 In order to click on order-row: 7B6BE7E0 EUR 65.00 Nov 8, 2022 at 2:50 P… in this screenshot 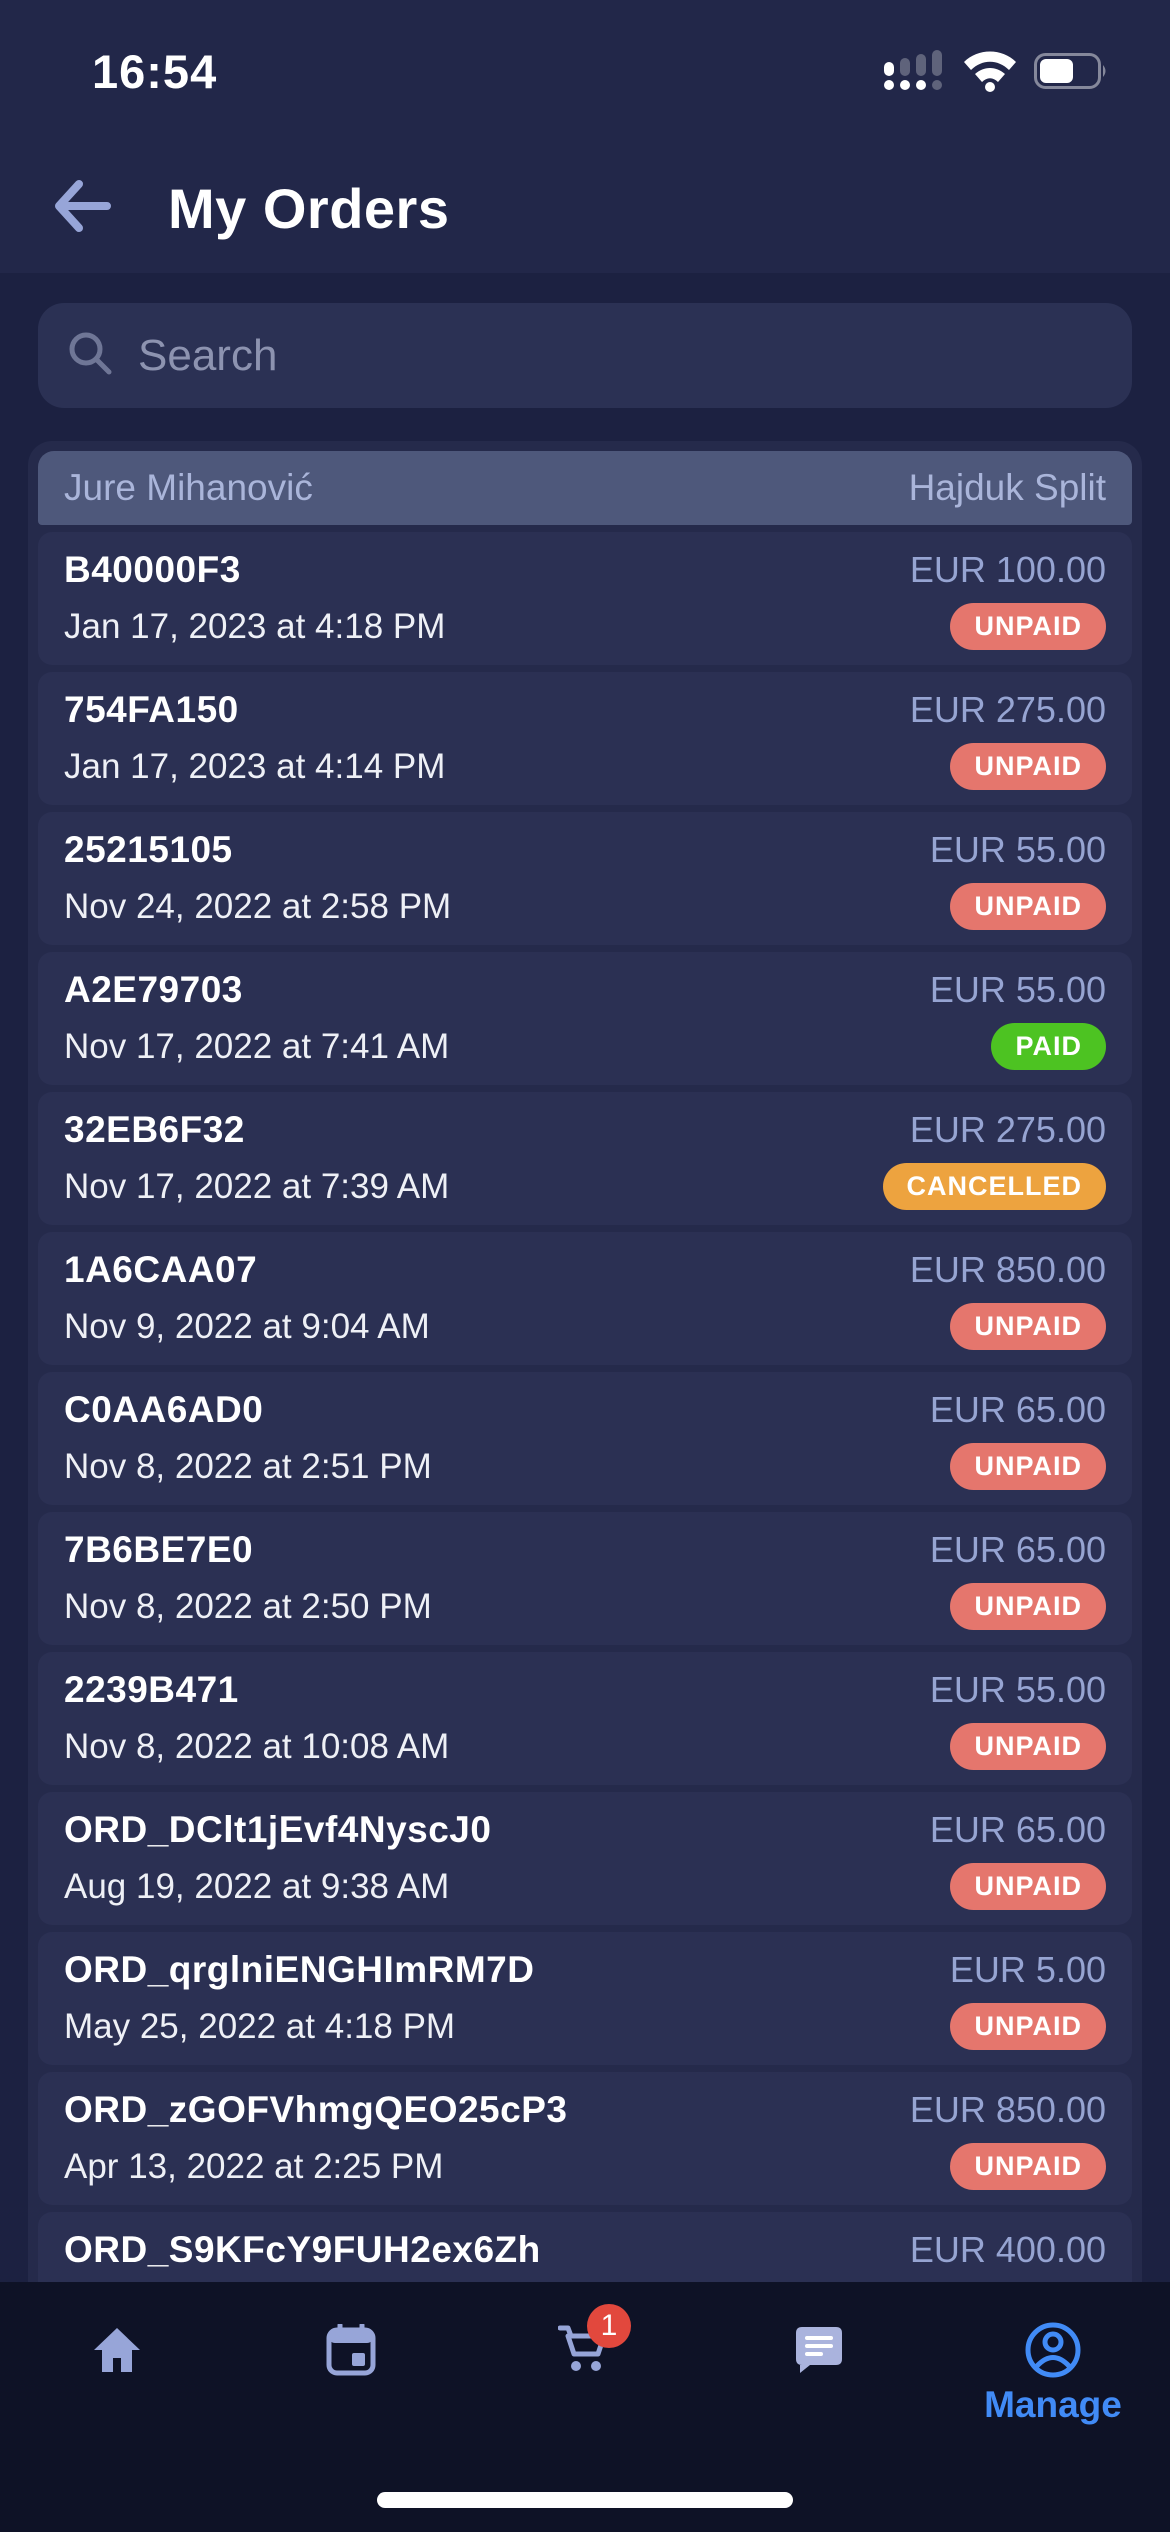, I will do `click(585, 1578)`.